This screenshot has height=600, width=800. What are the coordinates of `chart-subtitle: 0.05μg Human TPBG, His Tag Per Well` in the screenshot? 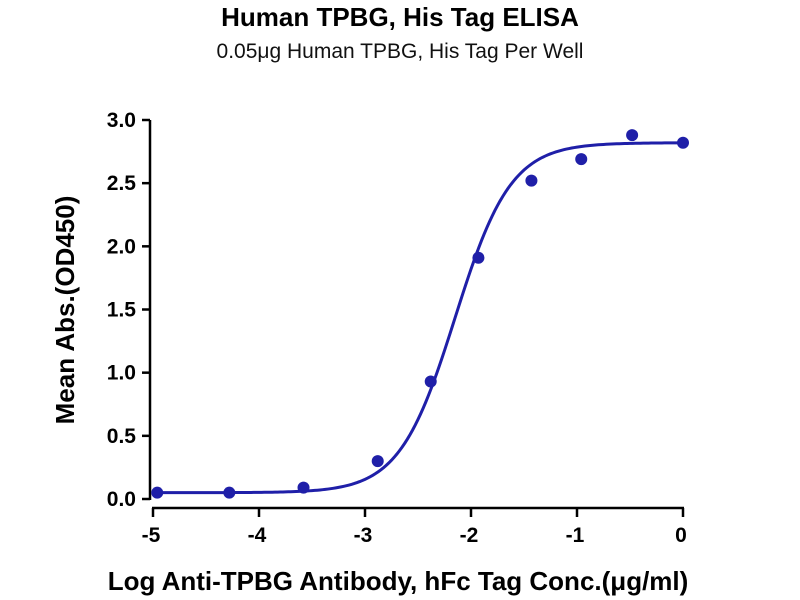 It's located at (400, 51).